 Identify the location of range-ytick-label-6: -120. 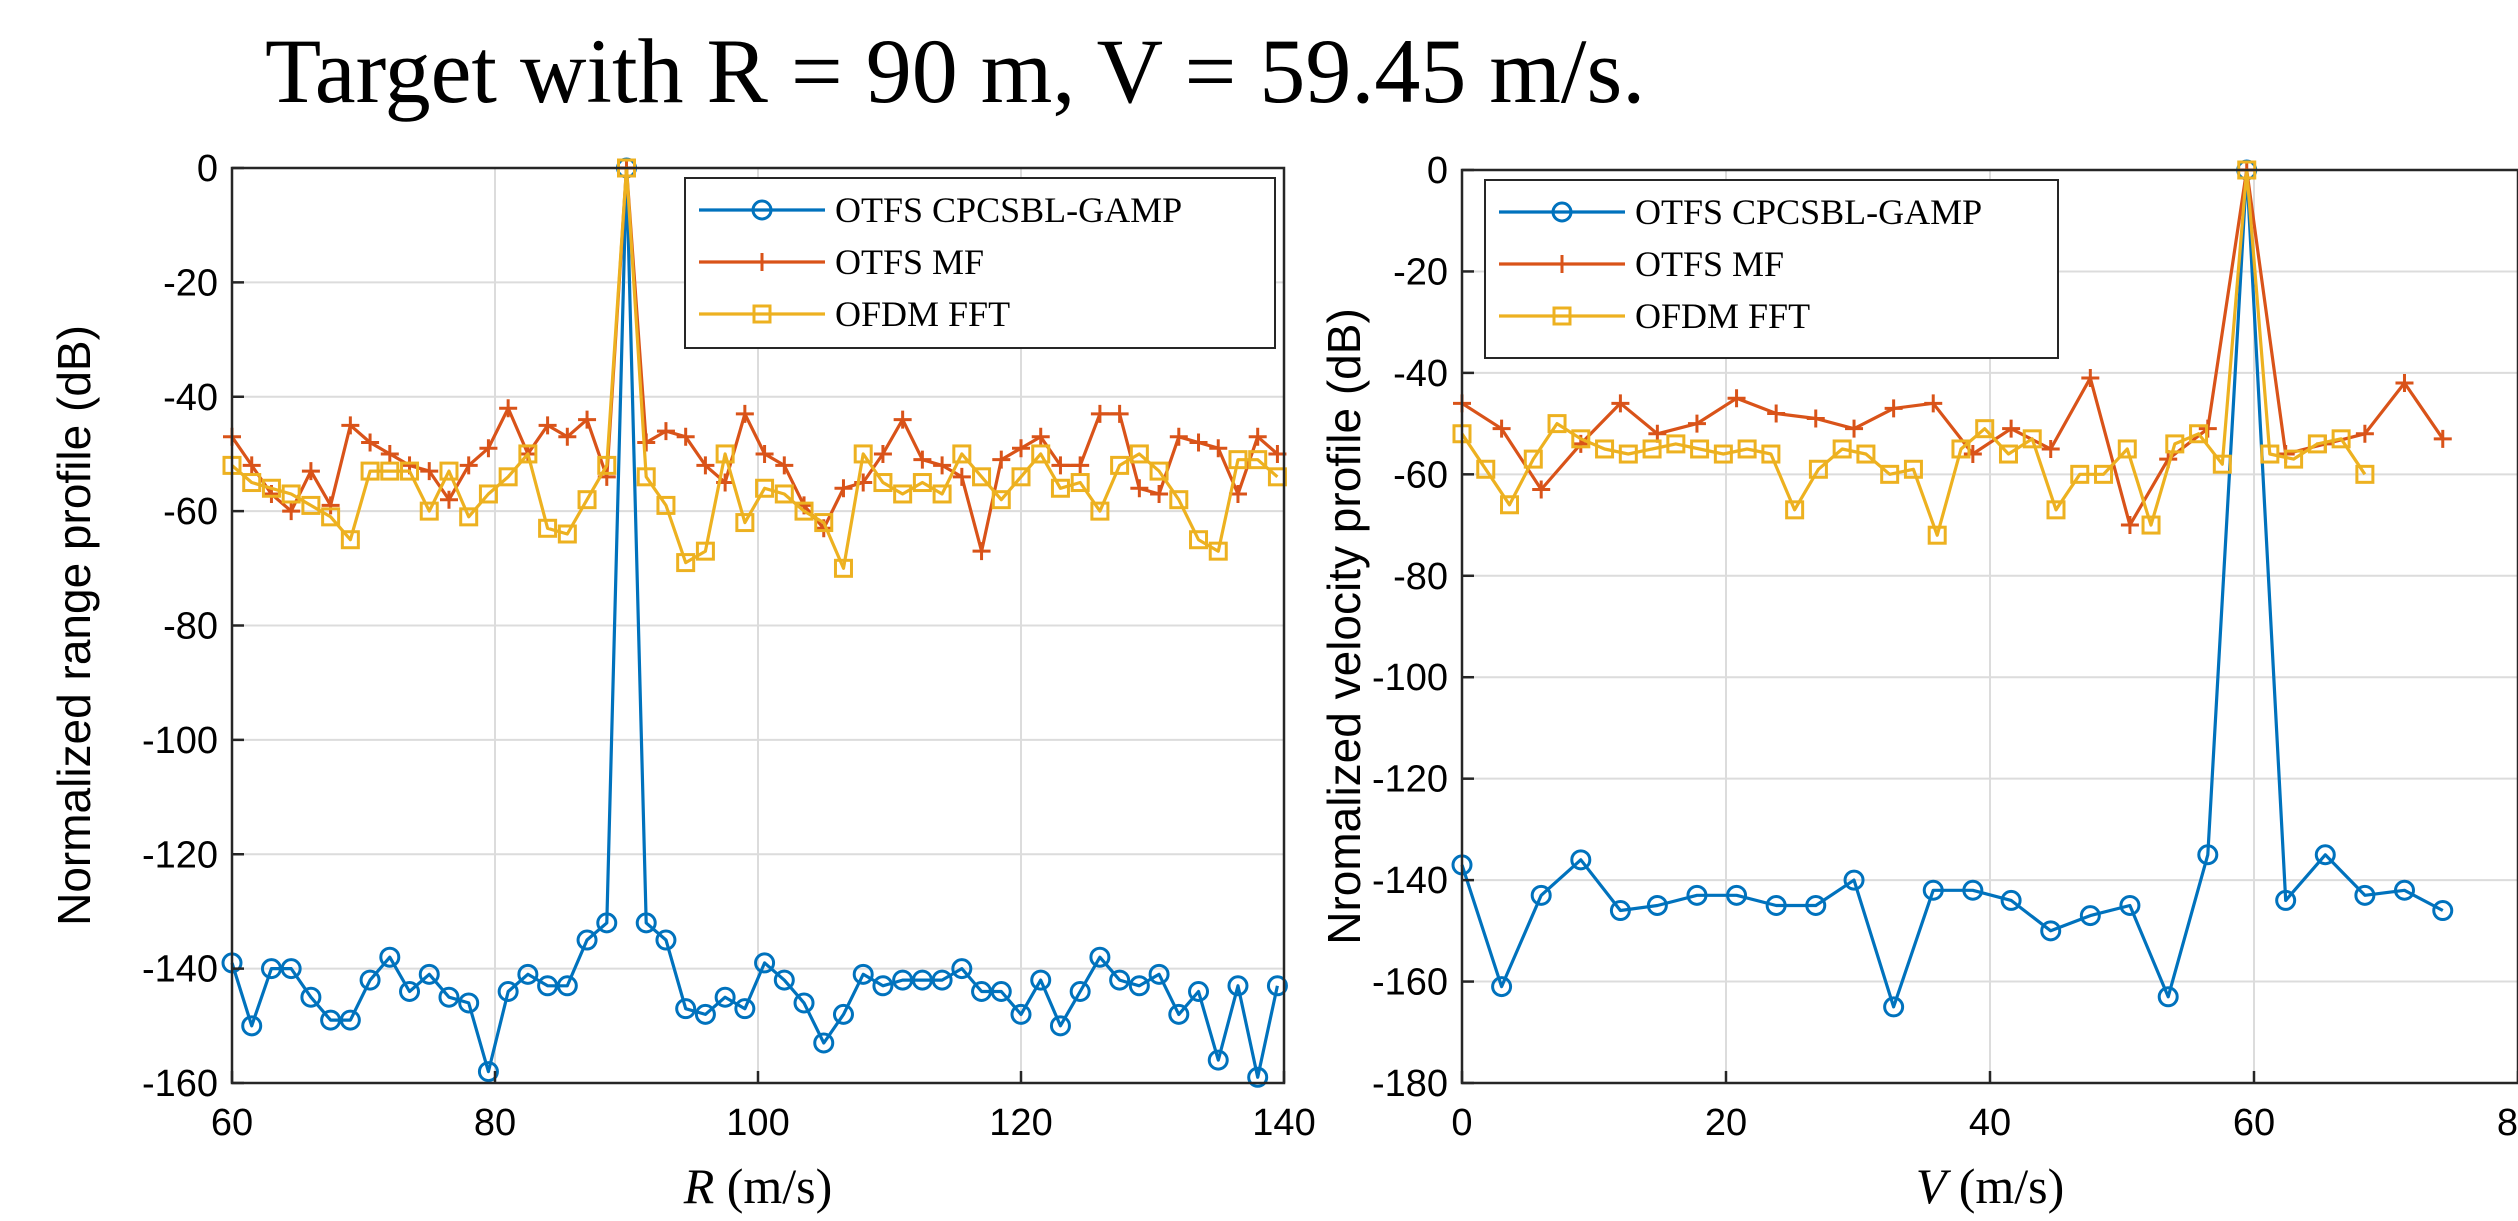
(180, 855).